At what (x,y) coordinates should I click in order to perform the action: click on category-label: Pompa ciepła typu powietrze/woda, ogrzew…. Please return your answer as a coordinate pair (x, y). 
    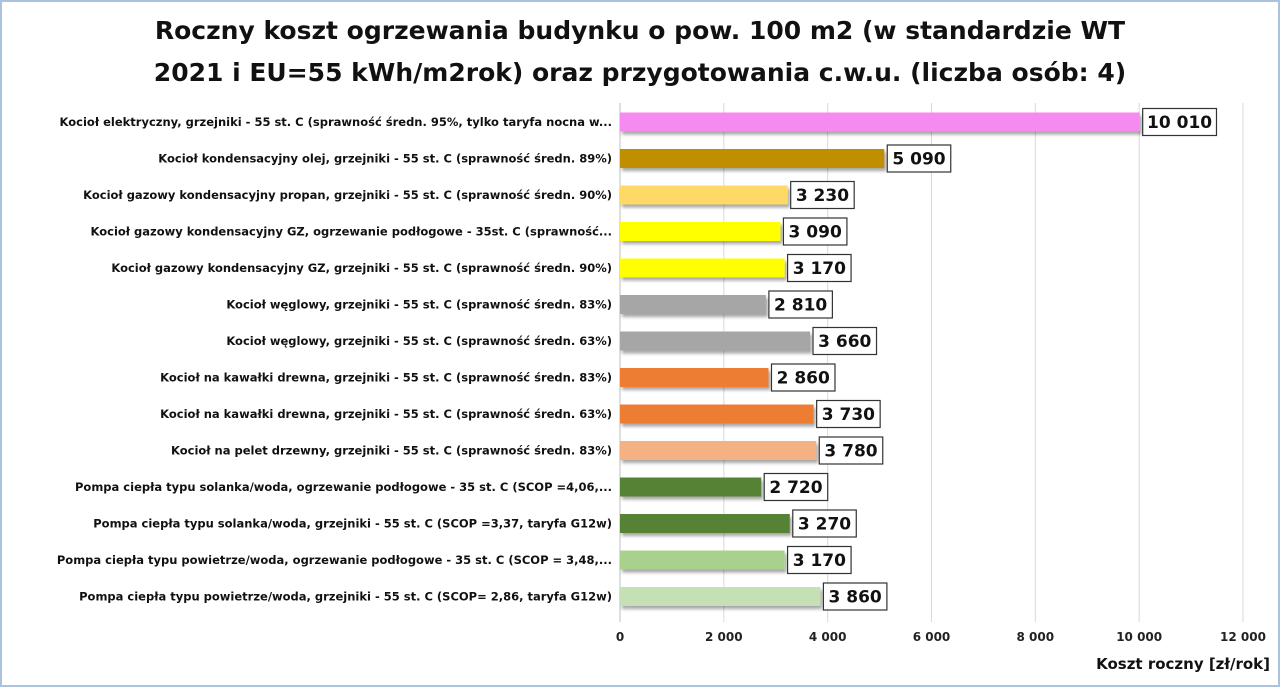
    Looking at the image, I should click on (334, 560).